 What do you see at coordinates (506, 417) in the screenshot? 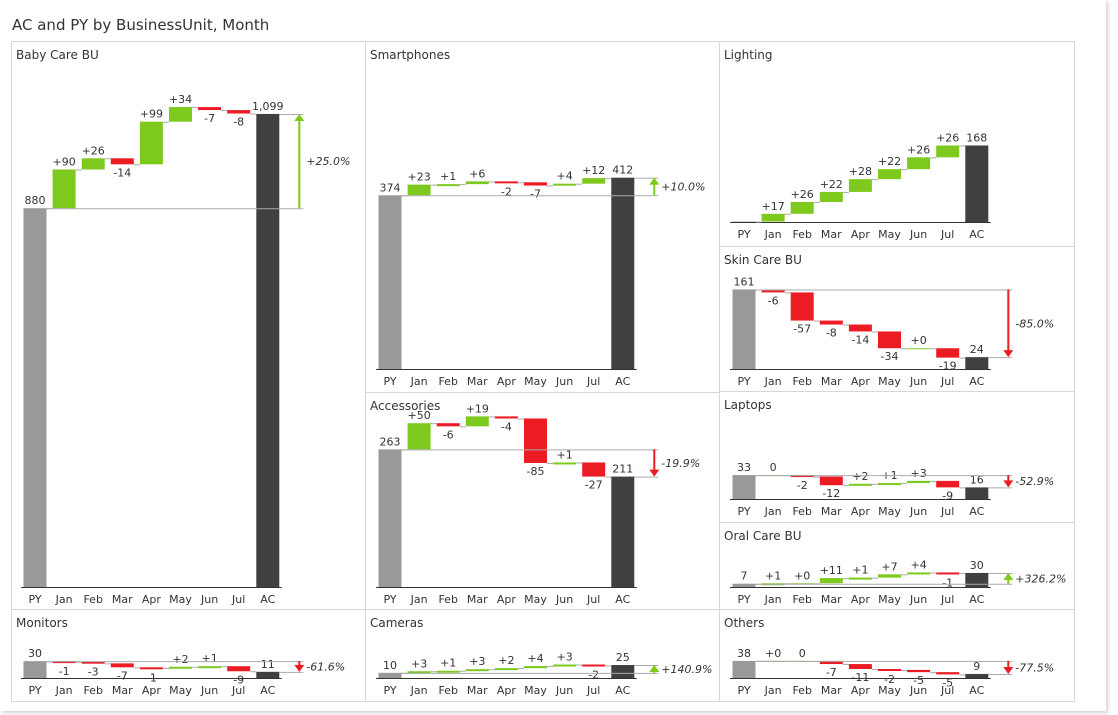
I see `accessories-bar-apr` at bounding box center [506, 417].